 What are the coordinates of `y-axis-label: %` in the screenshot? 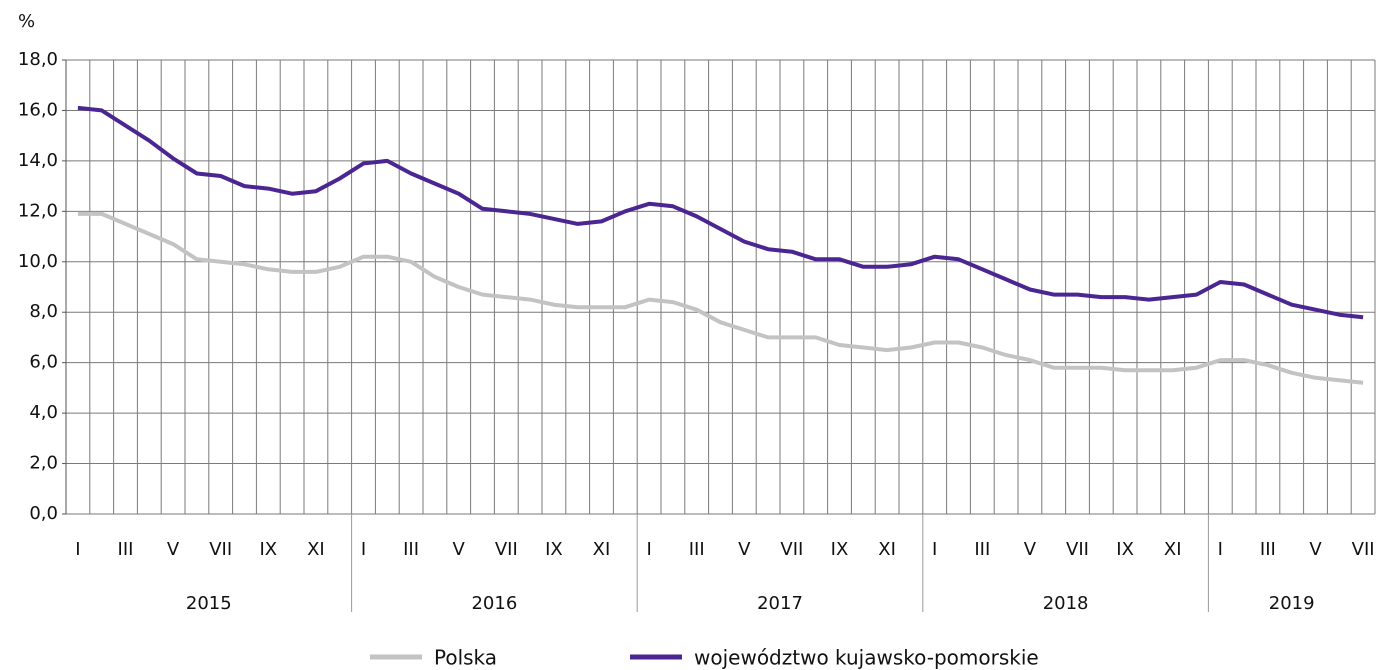 It's located at (26, 21).